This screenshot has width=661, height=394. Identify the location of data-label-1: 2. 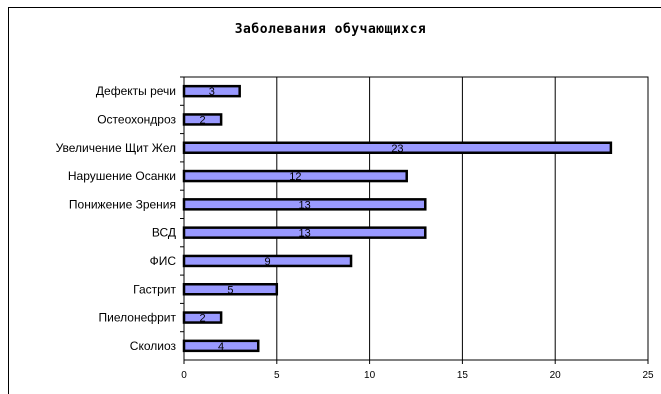
(202, 120).